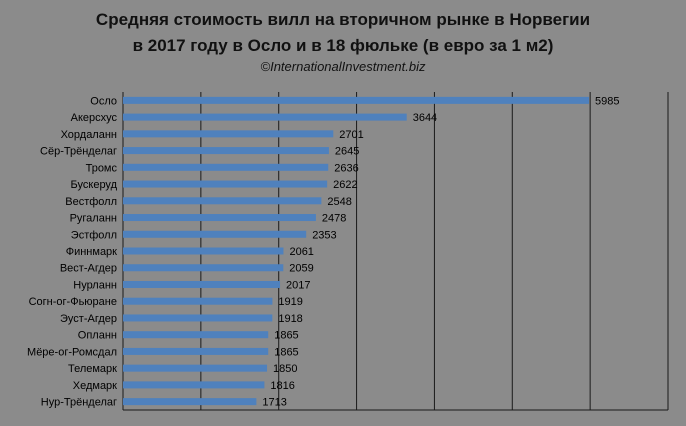 The image size is (686, 426). I want to click on chart-subtitle: ©InternationalInvestment.biz, so click(343, 66).